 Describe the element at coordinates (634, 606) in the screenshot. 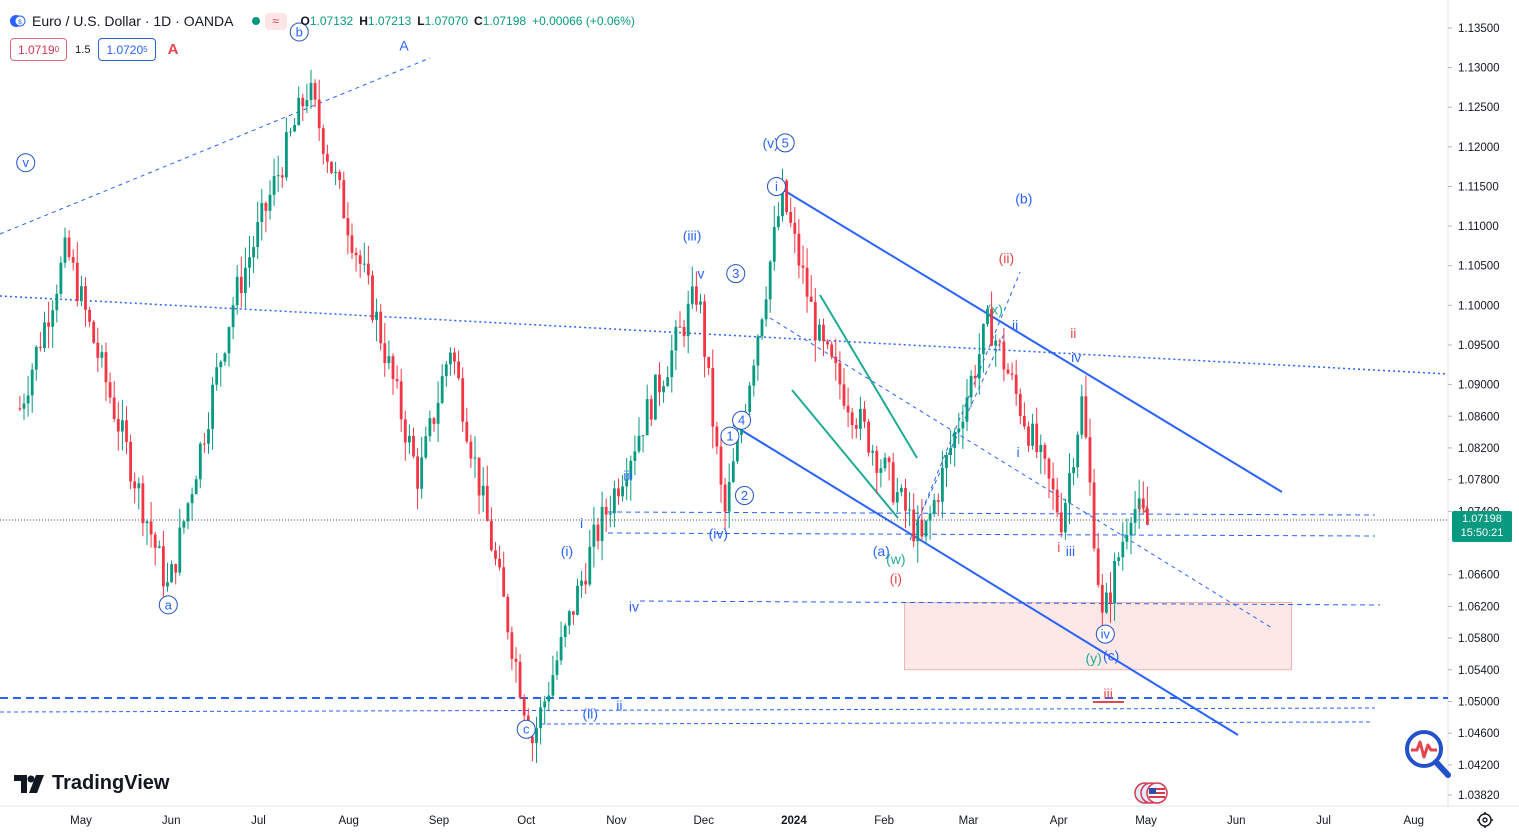

I see `wave-label: iv` at that location.